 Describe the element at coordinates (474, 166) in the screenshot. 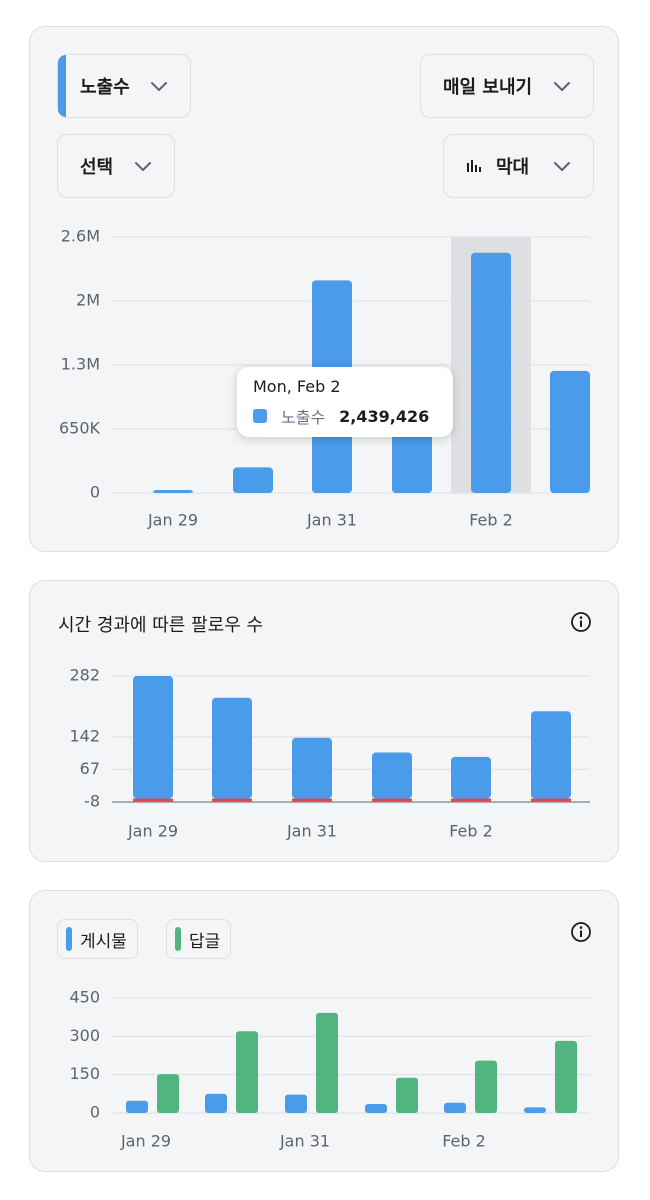

I see `bar-chart-icon` at that location.